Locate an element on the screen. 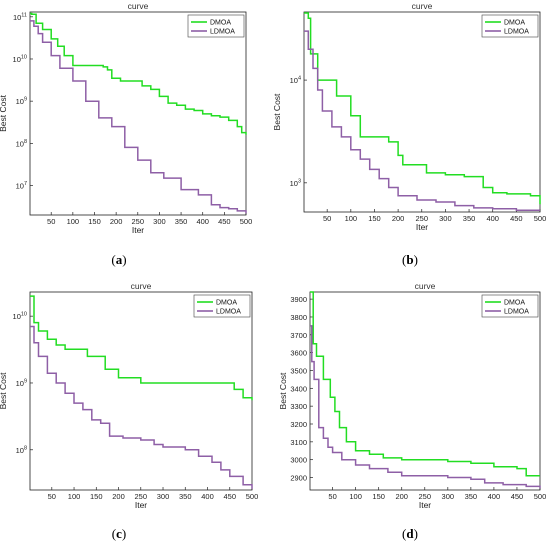 The width and height of the screenshot is (550, 544). y-tick-label: 3200 is located at coordinates (298, 424).